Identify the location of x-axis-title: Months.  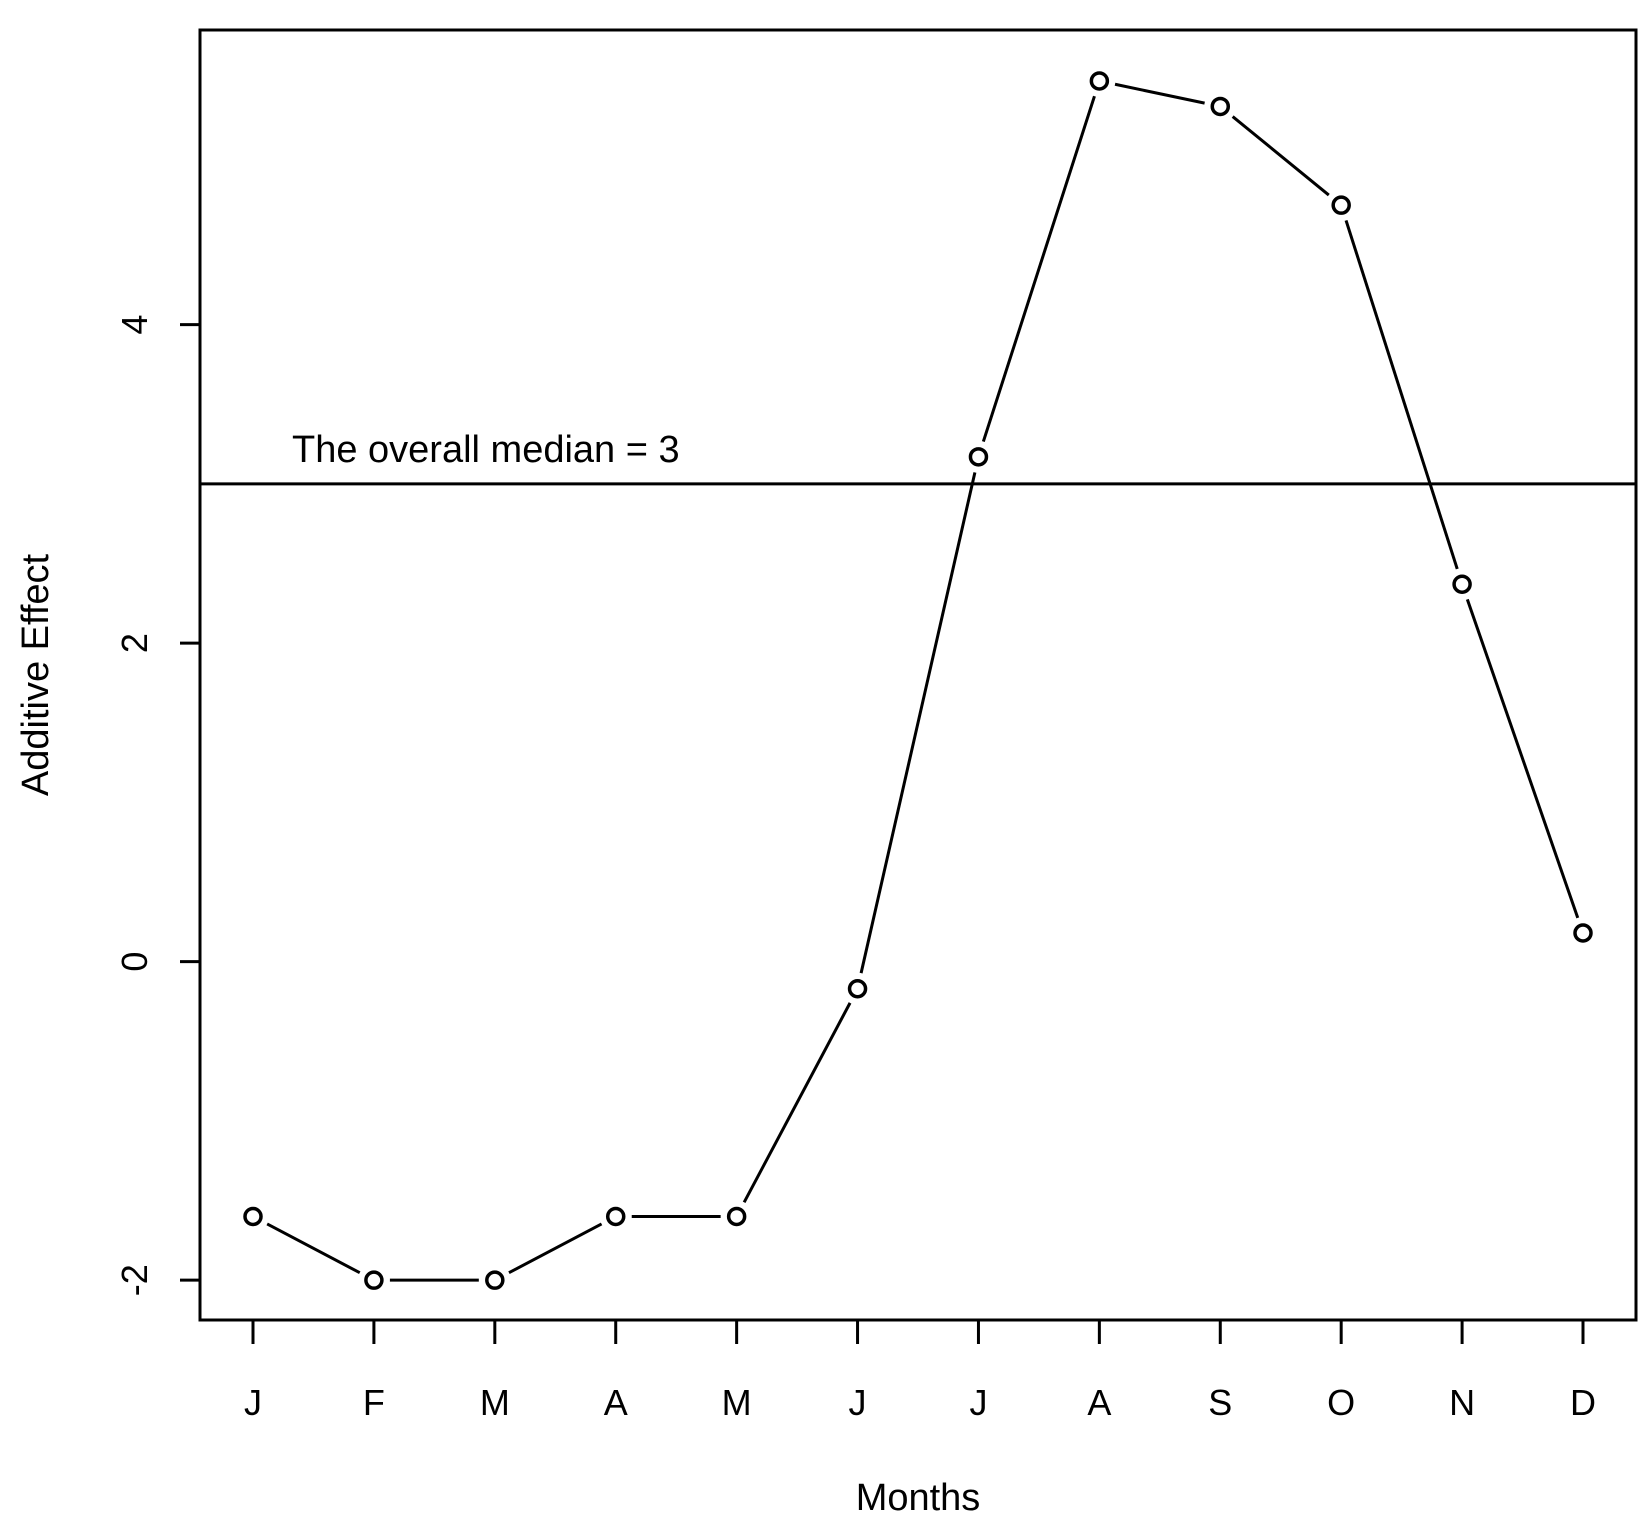
(918, 1498).